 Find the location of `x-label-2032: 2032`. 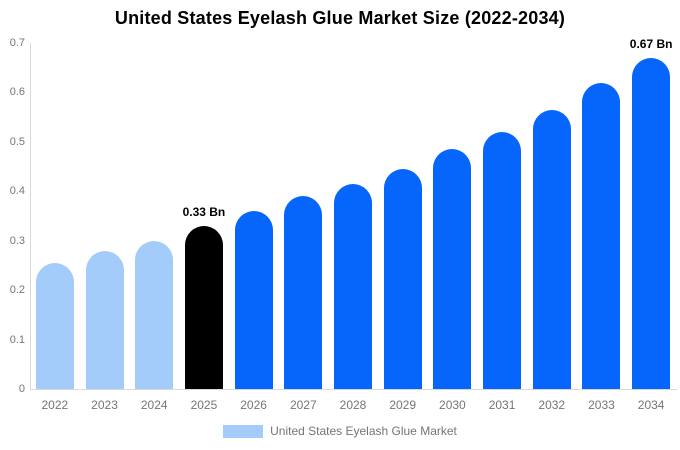

x-label-2032: 2032 is located at coordinates (552, 405).